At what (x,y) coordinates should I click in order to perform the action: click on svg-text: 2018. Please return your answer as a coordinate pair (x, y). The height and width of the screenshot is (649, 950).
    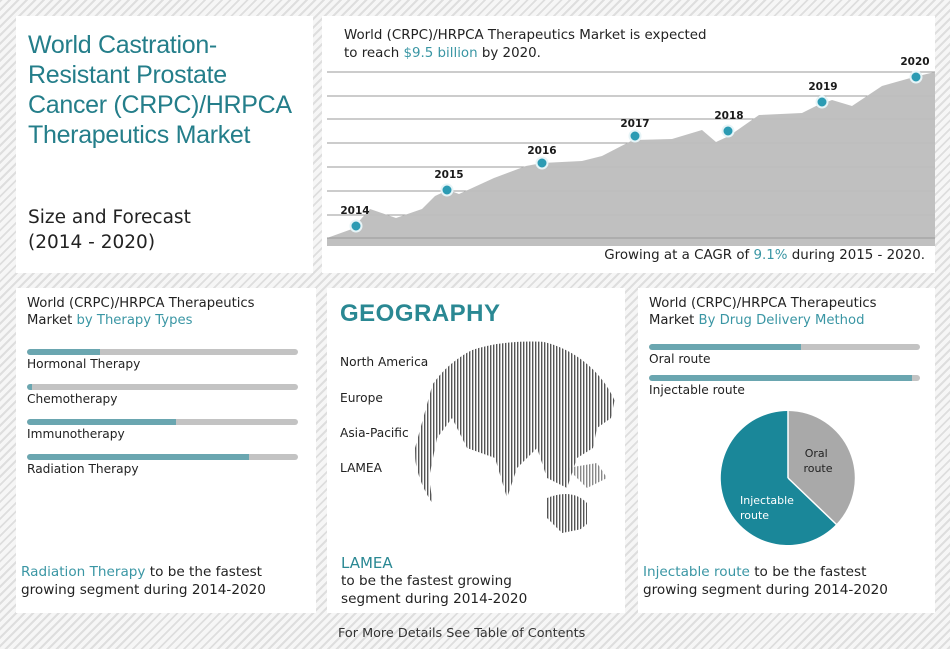
    Looking at the image, I should click on (728, 116).